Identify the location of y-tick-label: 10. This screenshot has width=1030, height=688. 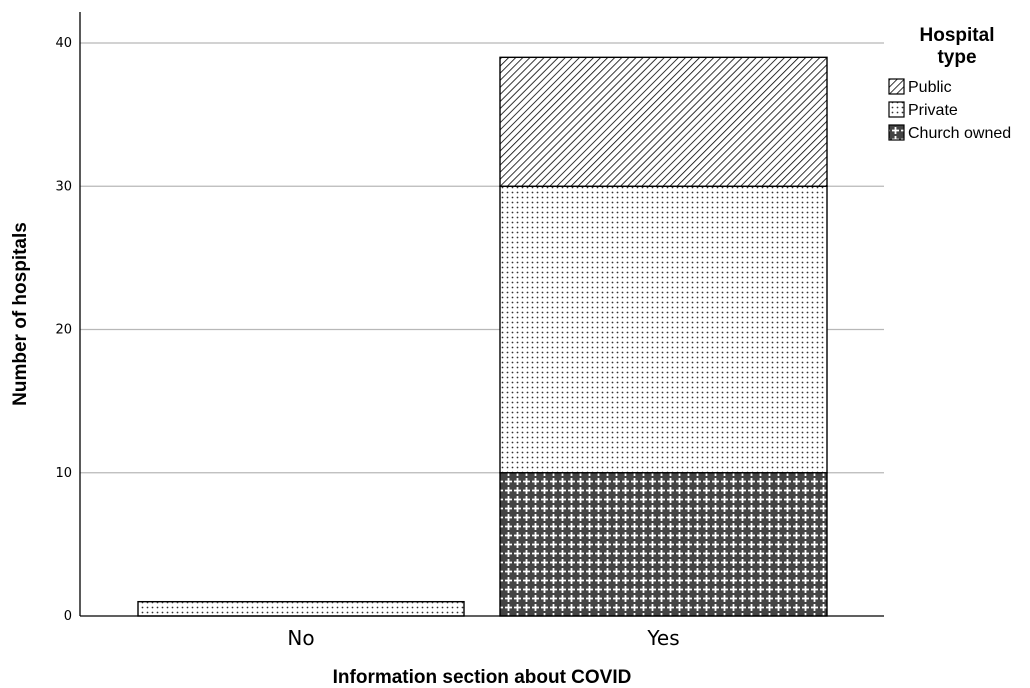
(63, 473).